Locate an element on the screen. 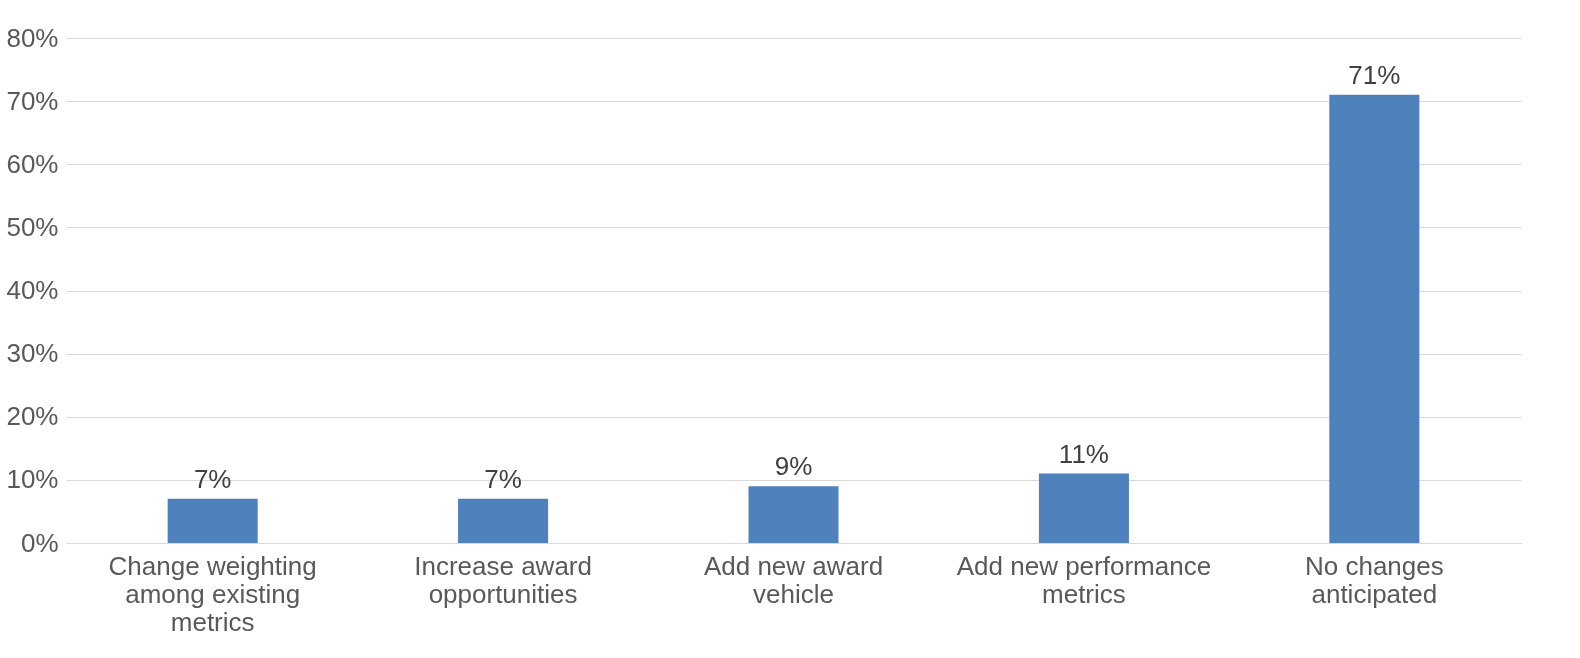 This screenshot has height=658, width=1580. y-tick-label: 0% is located at coordinates (39, 542).